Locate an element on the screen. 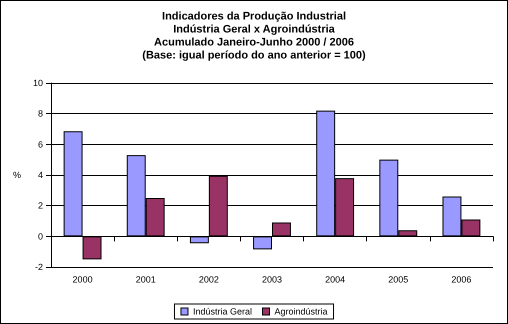 The width and height of the screenshot is (508, 324). y-tick-label: 8 is located at coordinates (40, 113).